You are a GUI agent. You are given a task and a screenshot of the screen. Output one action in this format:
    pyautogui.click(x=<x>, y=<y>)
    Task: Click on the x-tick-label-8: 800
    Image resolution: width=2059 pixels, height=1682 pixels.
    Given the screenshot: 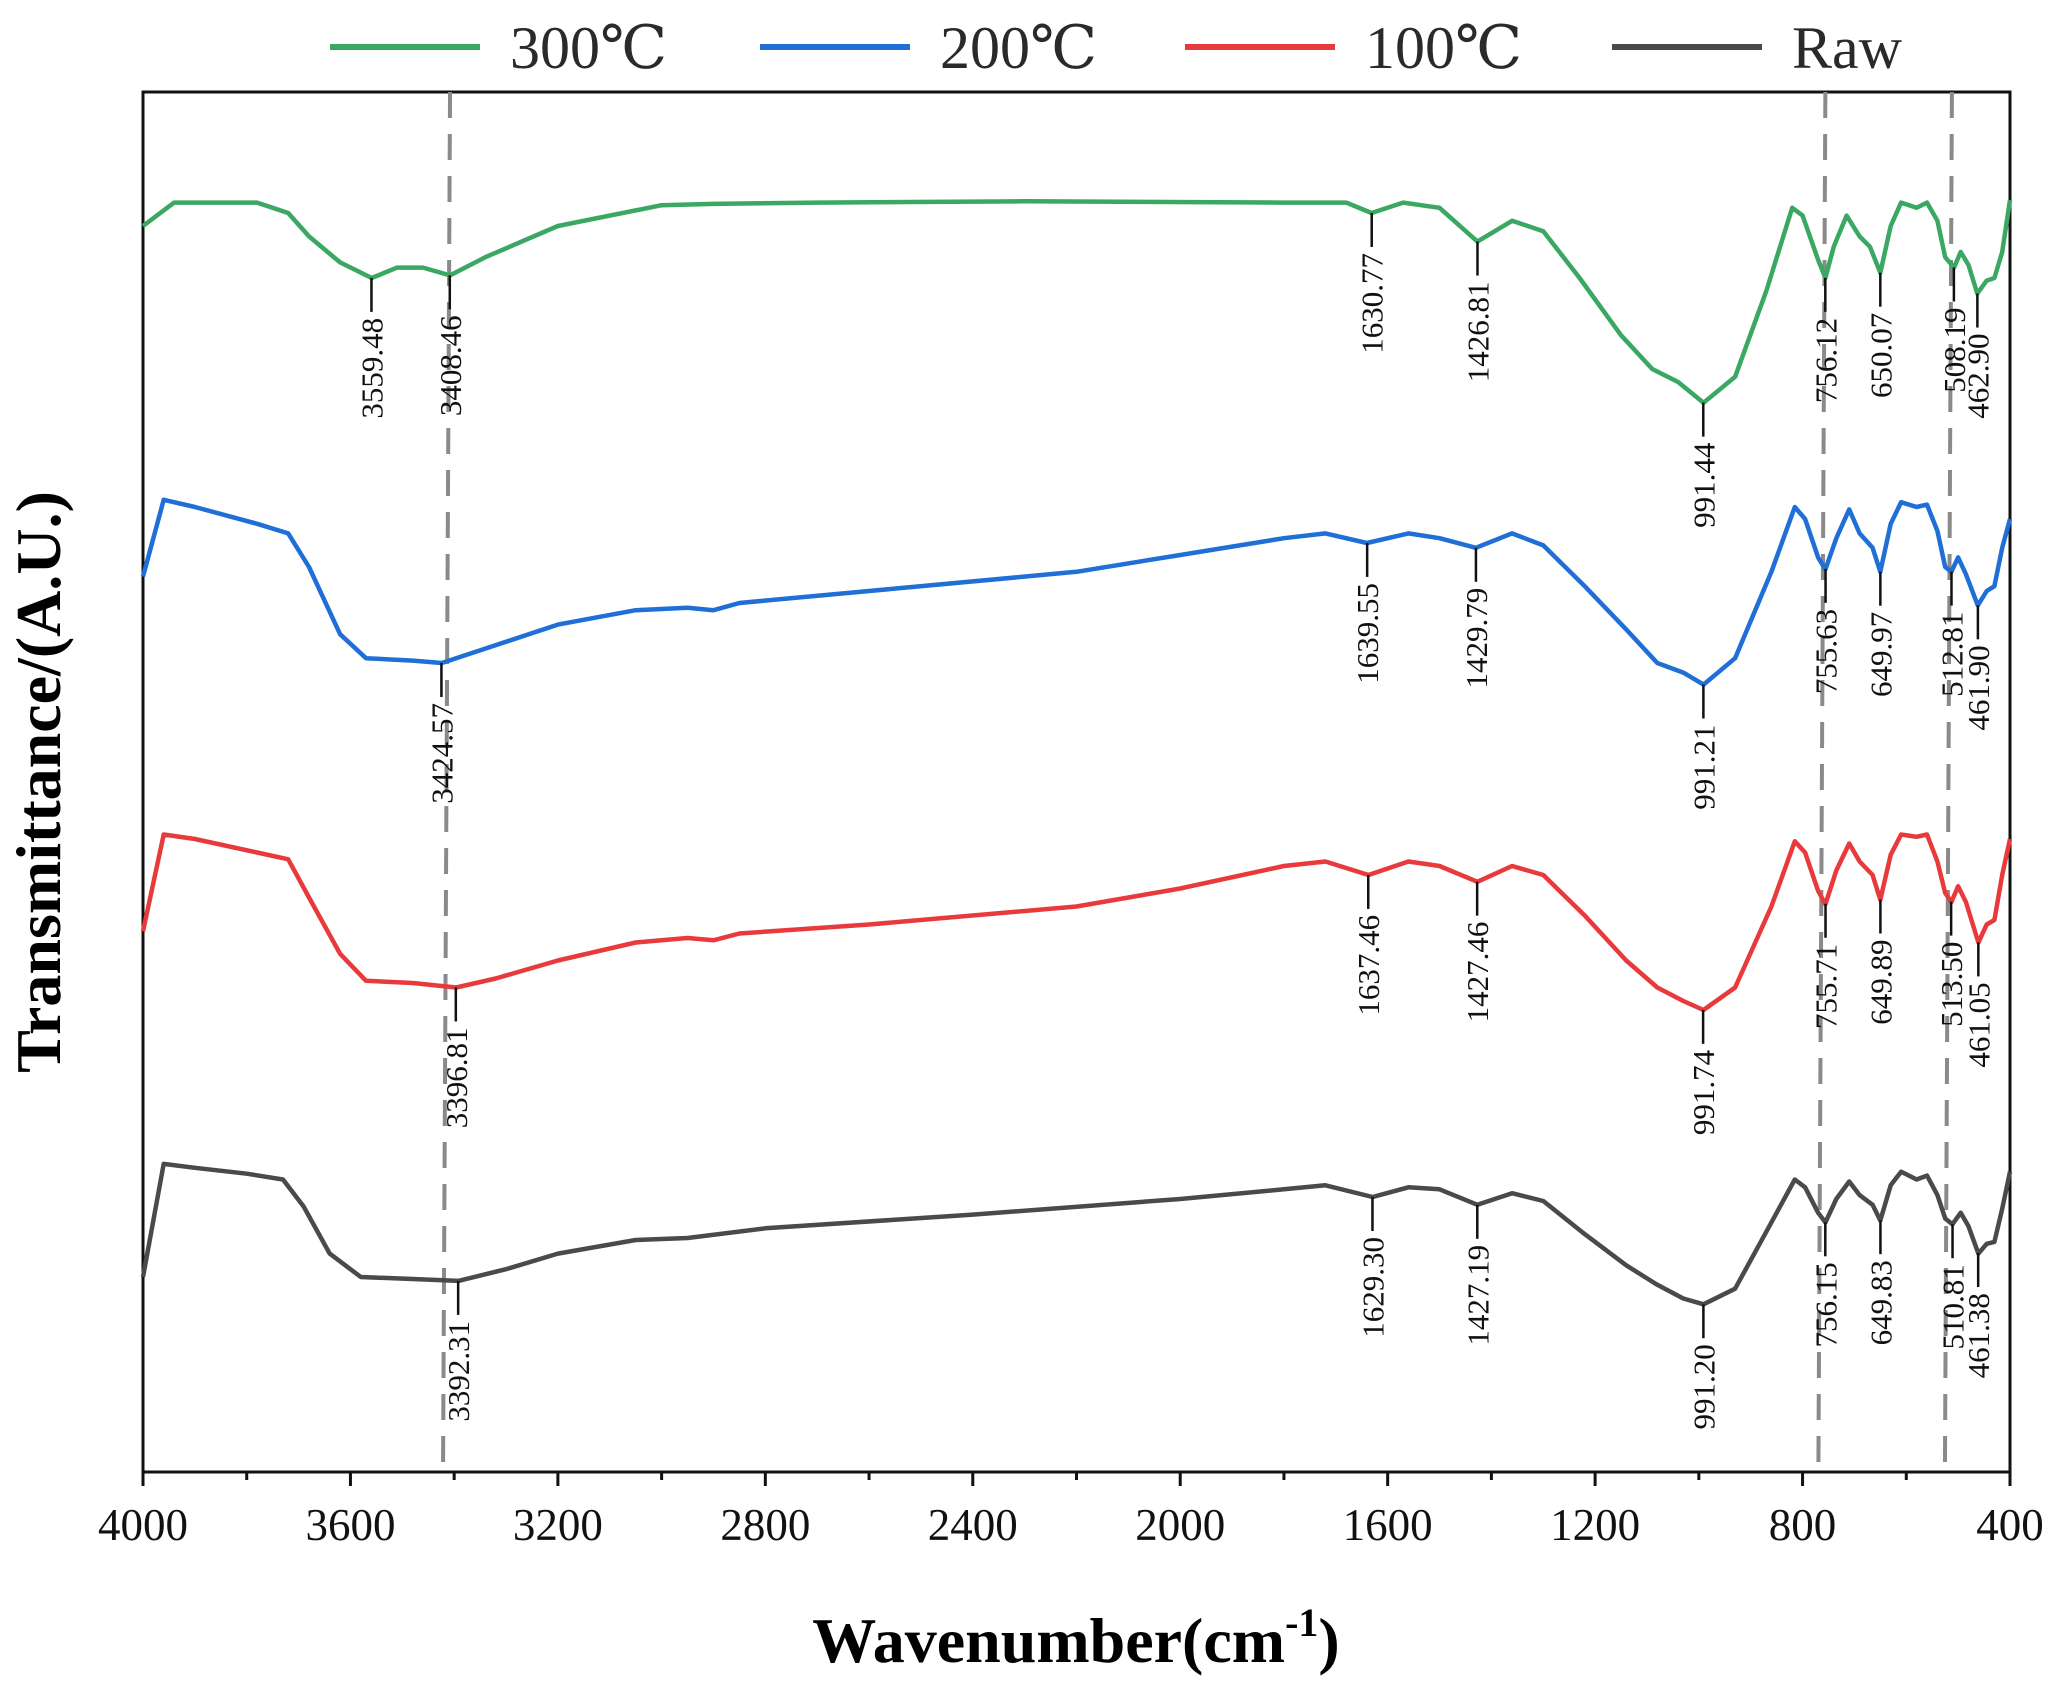 What is the action you would take?
    pyautogui.click(x=1803, y=1525)
    